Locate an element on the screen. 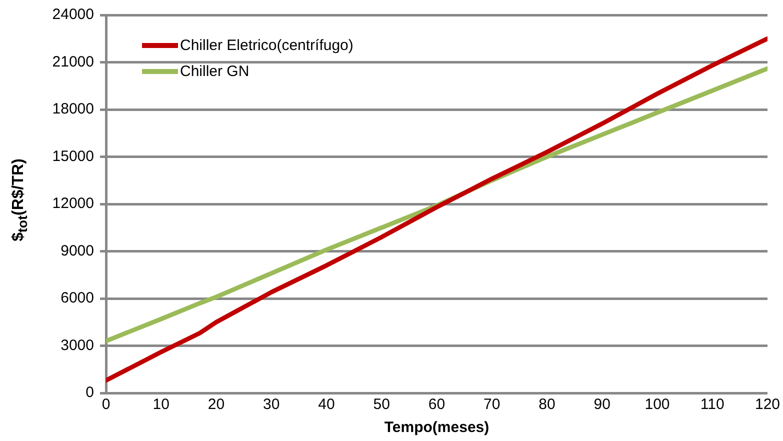 The width and height of the screenshot is (783, 441). y-tick-label: 18000 is located at coordinates (73, 109).